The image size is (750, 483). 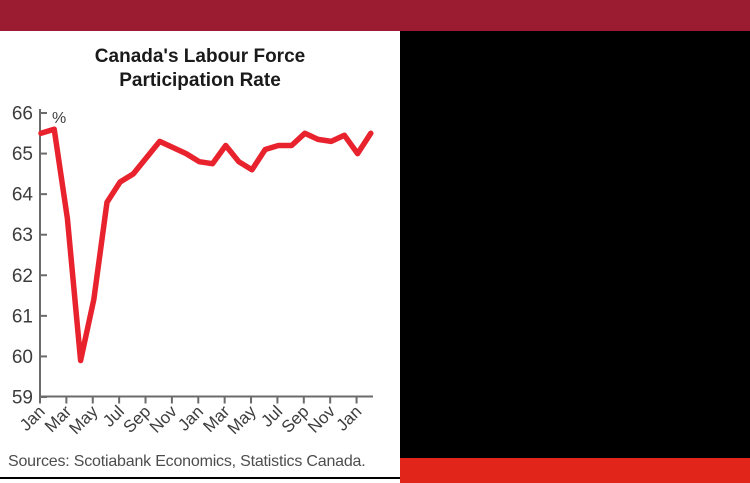 I want to click on y-tick-label: 64, so click(x=23, y=195).